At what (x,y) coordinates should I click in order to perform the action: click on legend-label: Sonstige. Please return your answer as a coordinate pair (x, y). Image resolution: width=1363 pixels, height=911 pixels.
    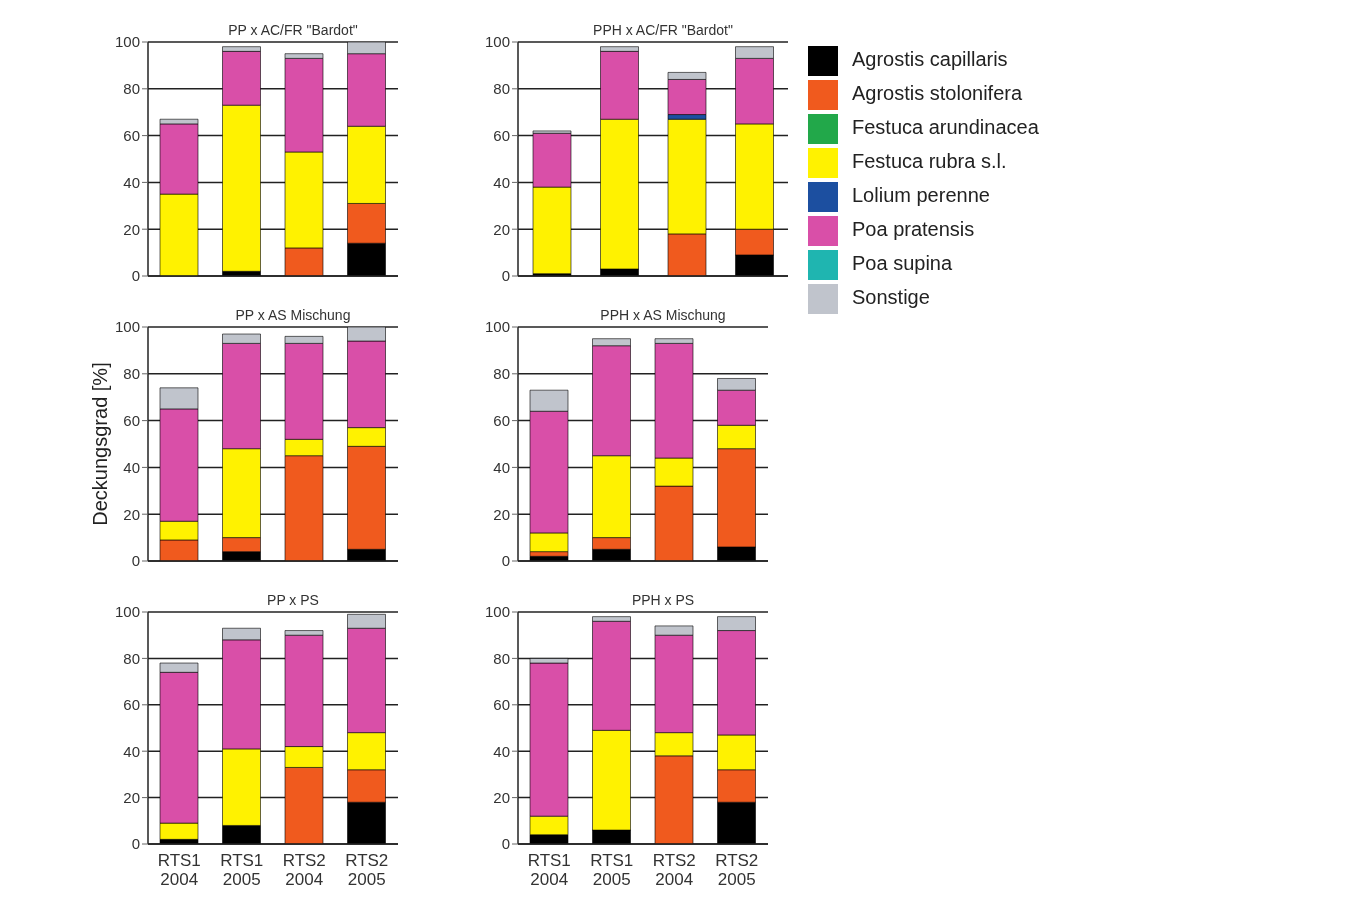
    Looking at the image, I should click on (891, 297).